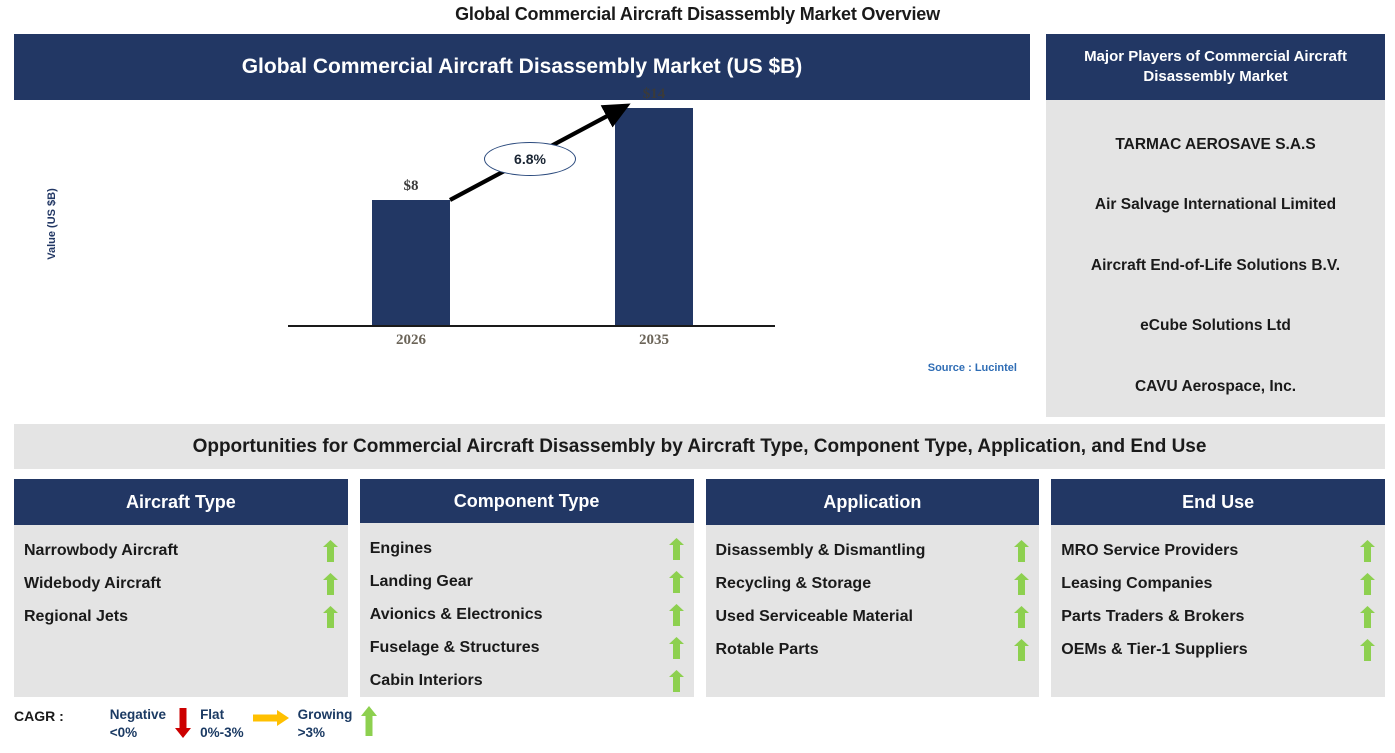 This screenshot has width=1395, height=753. Describe the element at coordinates (767, 649) in the screenshot. I see `list-item-label: Rotable Parts` at that location.